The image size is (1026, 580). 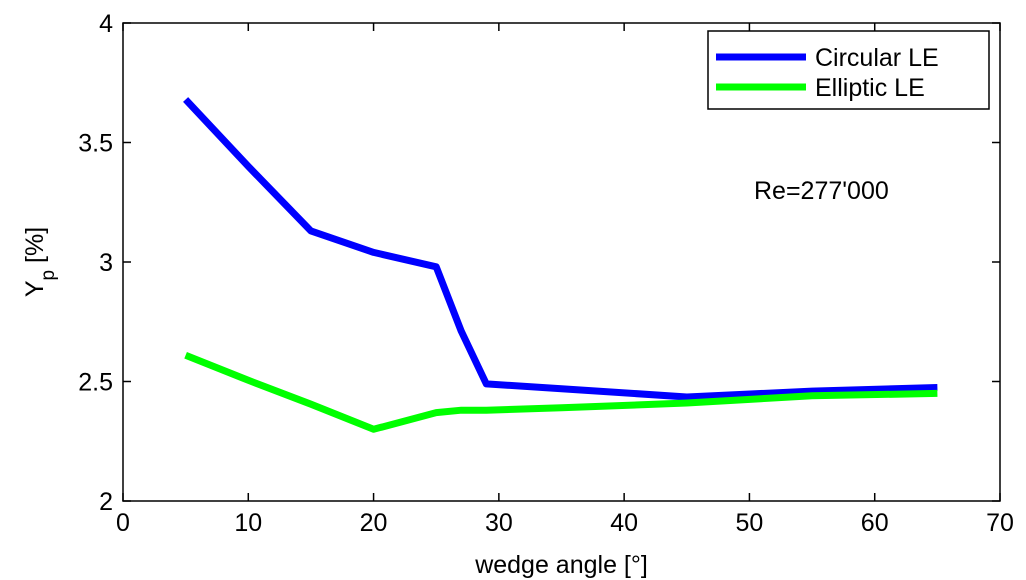 I want to click on x-axis-label: wedge angle [°], so click(x=561, y=565).